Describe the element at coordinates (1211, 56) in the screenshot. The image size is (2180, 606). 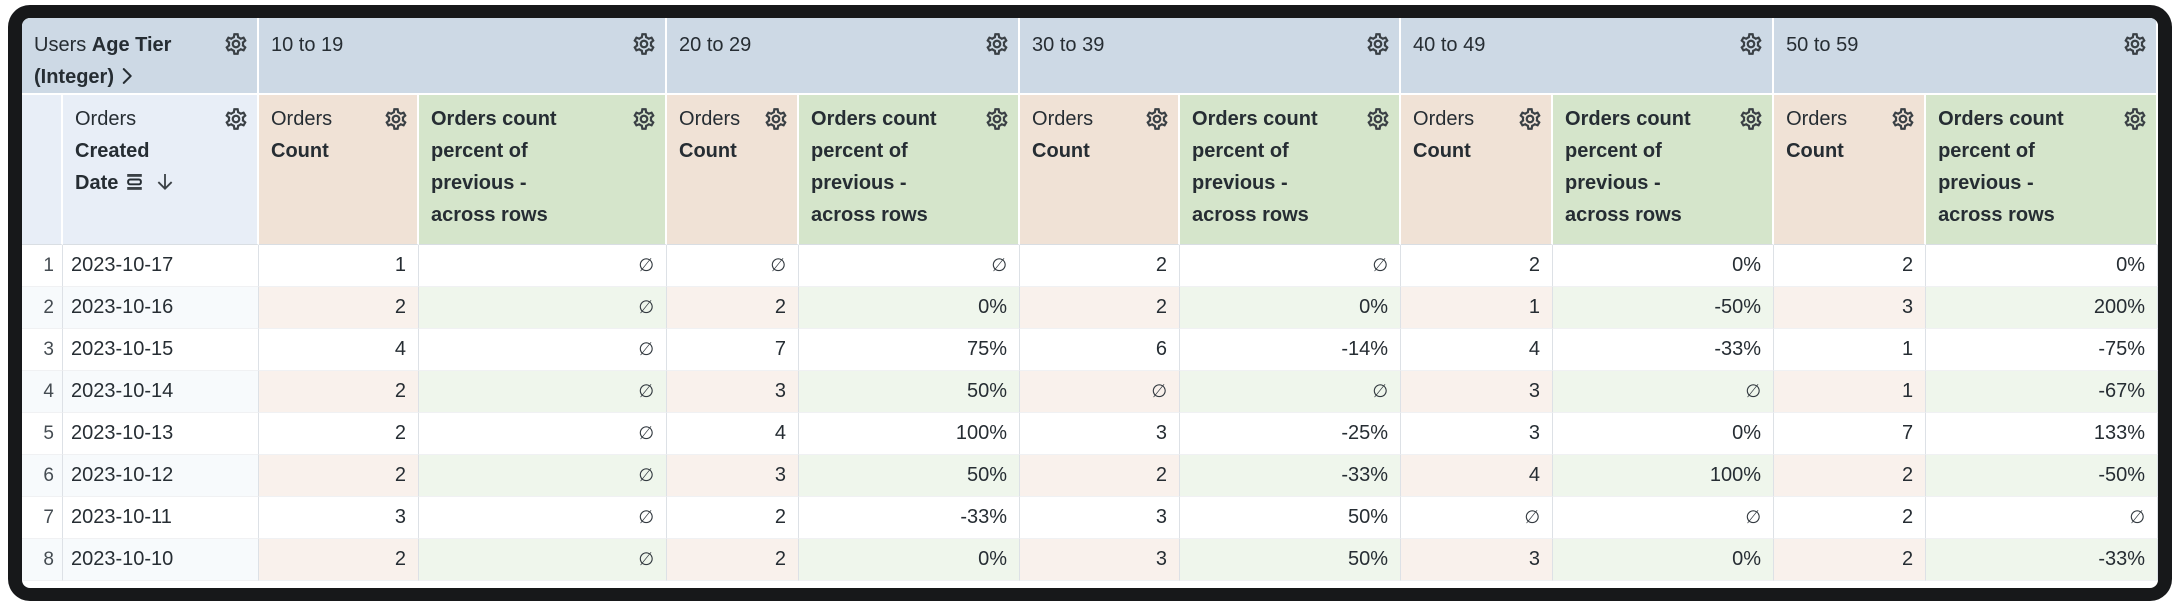
I see `pivot-value-header: 30 to 39` at that location.